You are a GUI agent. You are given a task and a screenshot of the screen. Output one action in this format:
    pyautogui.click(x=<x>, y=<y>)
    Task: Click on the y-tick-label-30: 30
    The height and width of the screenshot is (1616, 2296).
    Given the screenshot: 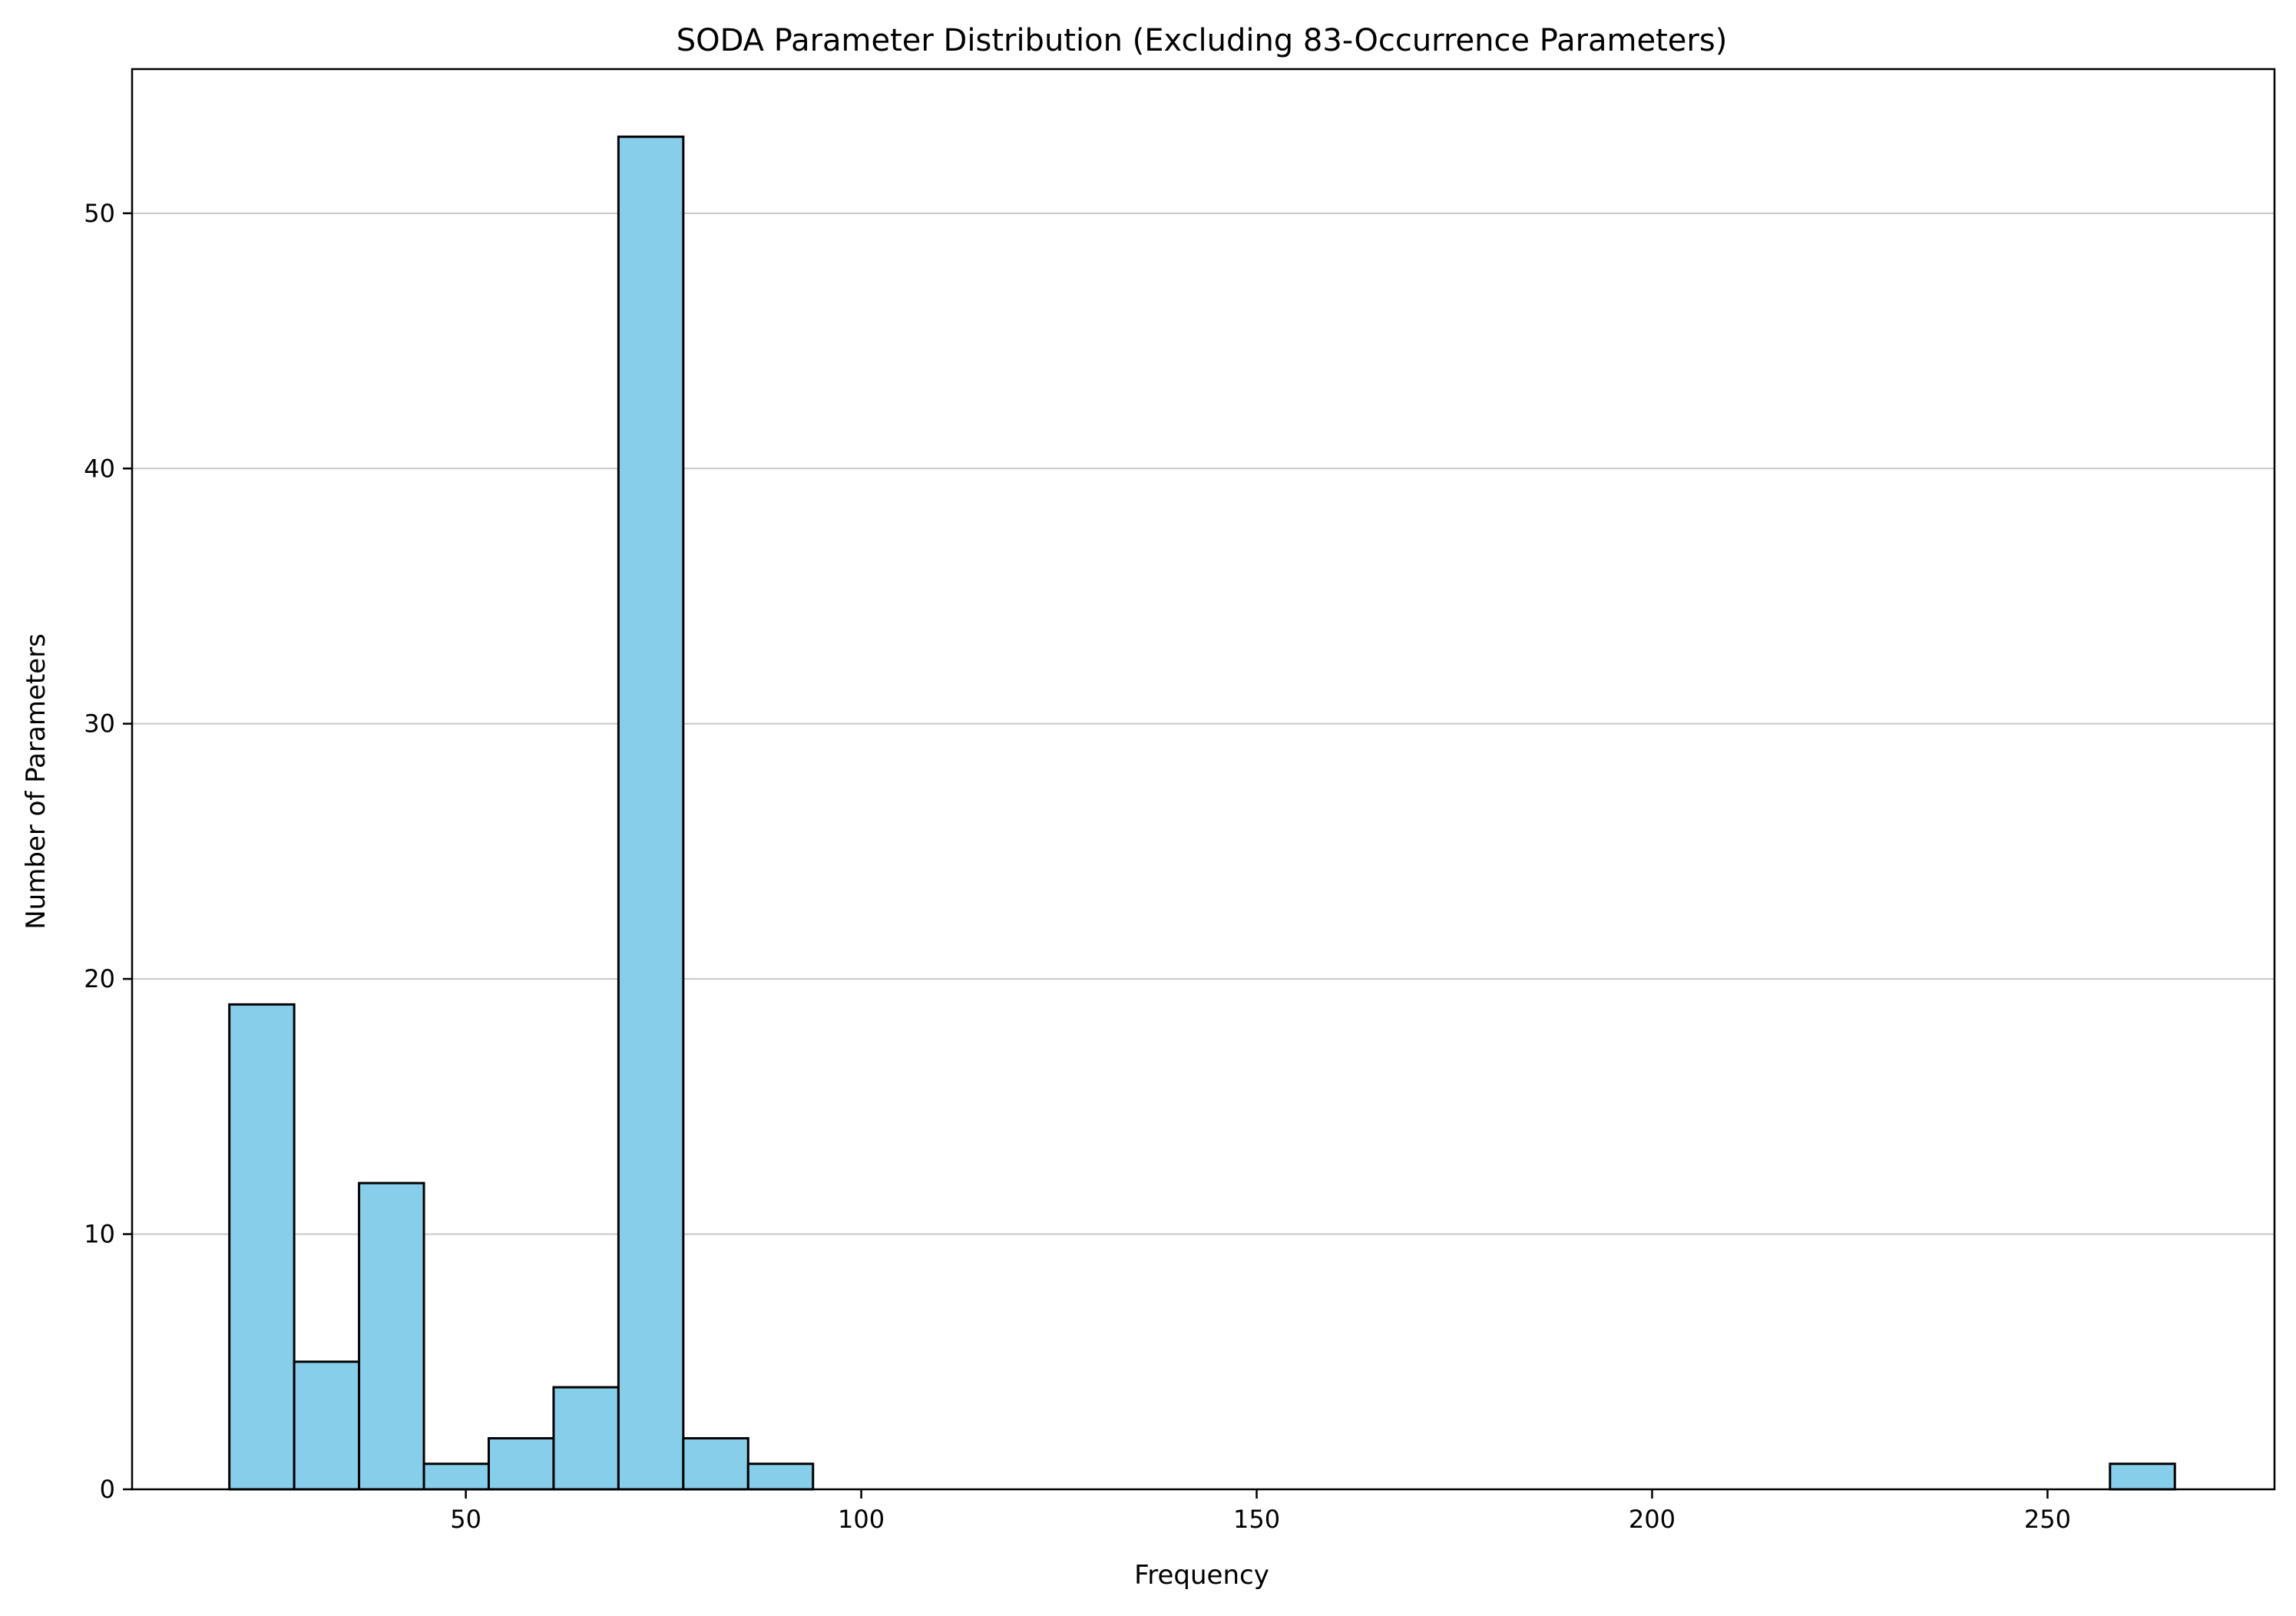 What is the action you would take?
    pyautogui.click(x=100, y=724)
    